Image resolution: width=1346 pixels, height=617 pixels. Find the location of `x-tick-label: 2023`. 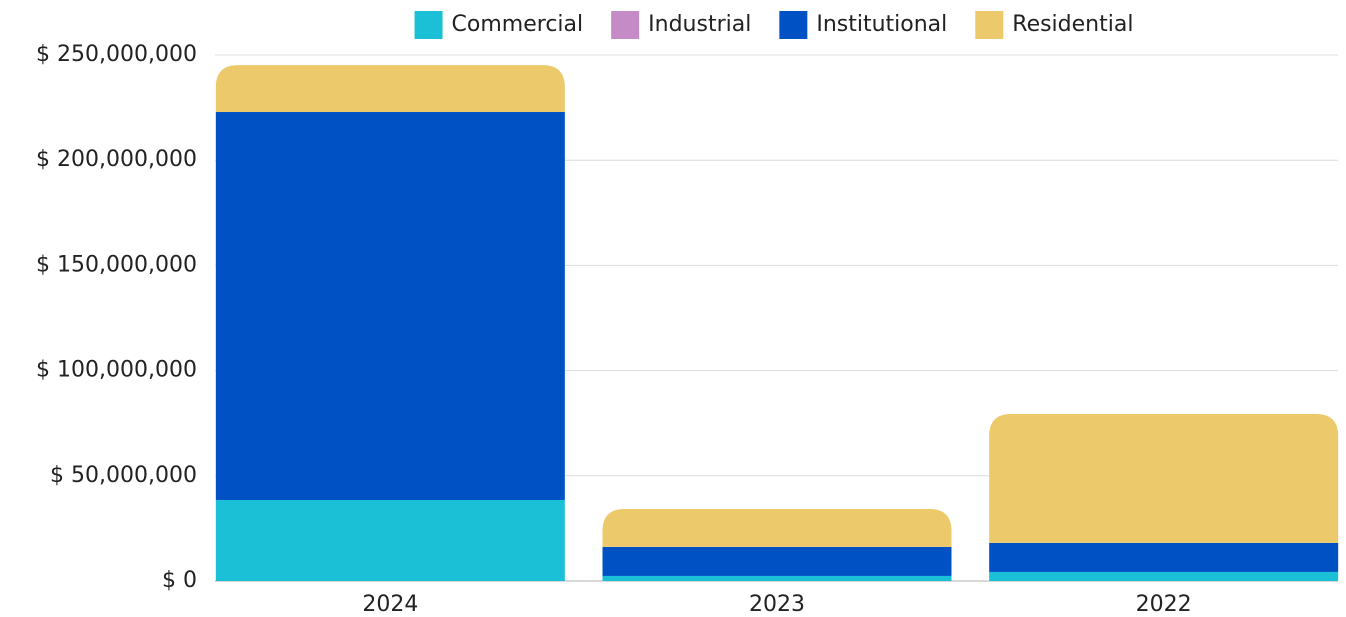

x-tick-label: 2023 is located at coordinates (777, 604).